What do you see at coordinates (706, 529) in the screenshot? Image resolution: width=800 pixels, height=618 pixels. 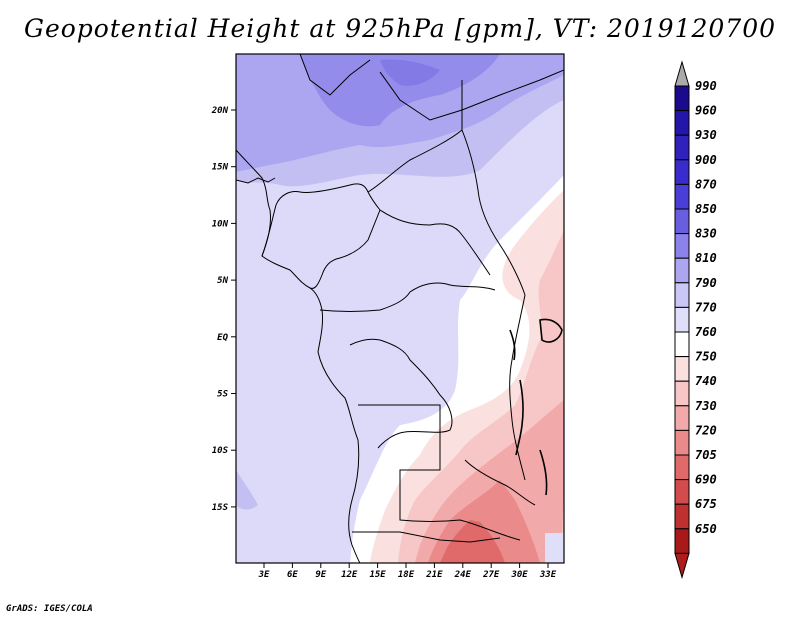 I see `colorbar-label: 650` at bounding box center [706, 529].